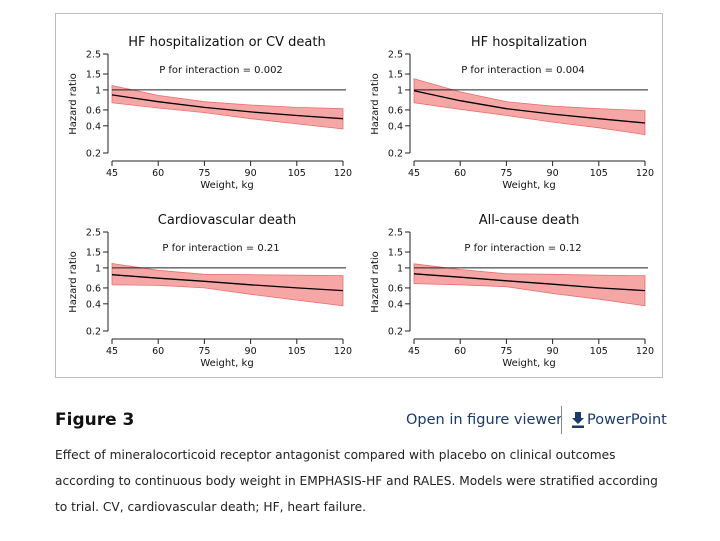 The image size is (720, 541). What do you see at coordinates (227, 220) in the screenshot?
I see `chart-title: Cardiovascular death` at bounding box center [227, 220].